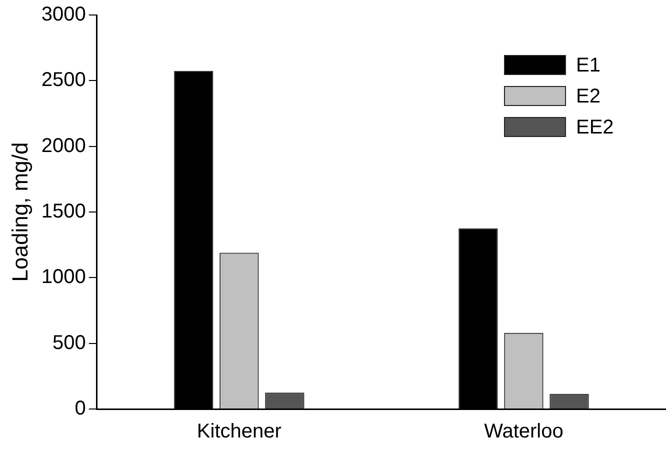  I want to click on legend-label: EE2, so click(595, 127).